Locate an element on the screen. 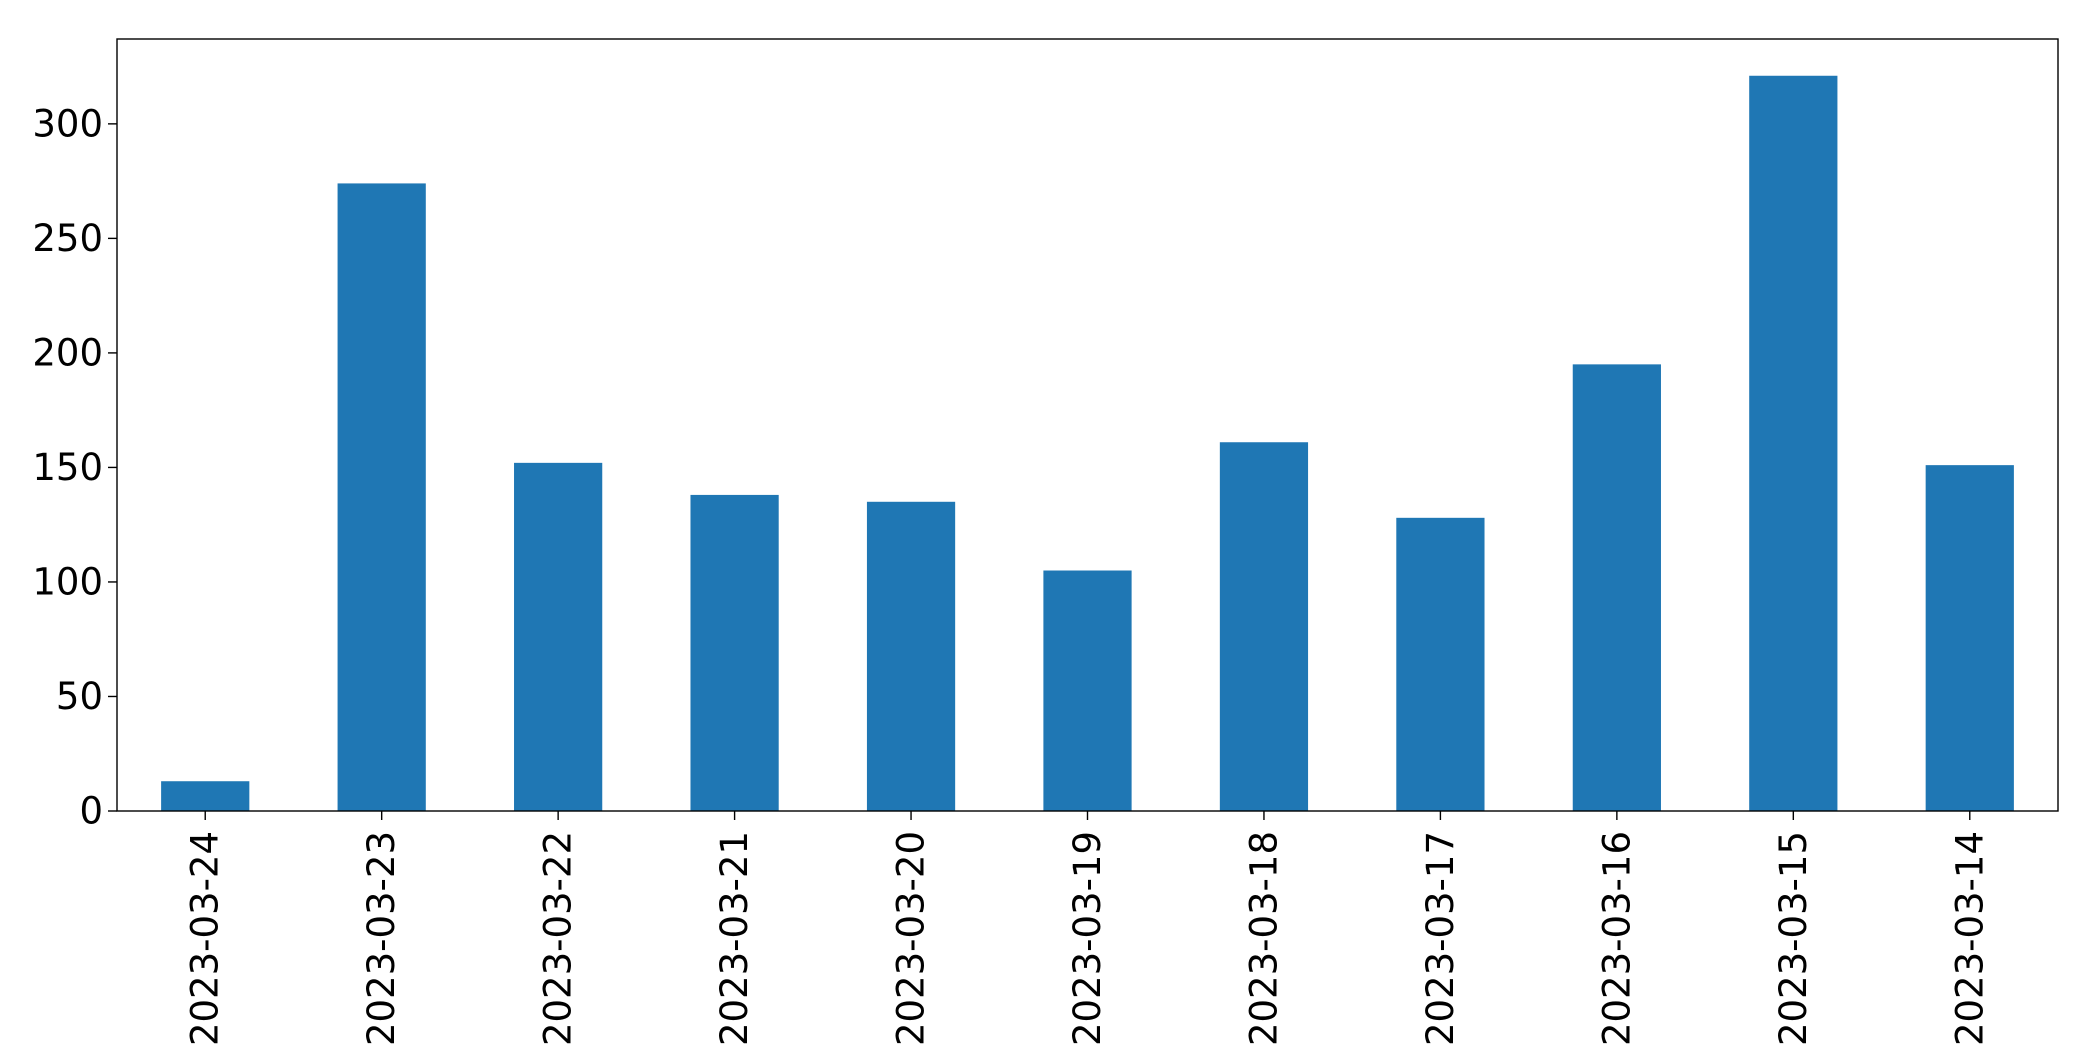  x-tick-label: 2023-03-23 is located at coordinates (381, 938).